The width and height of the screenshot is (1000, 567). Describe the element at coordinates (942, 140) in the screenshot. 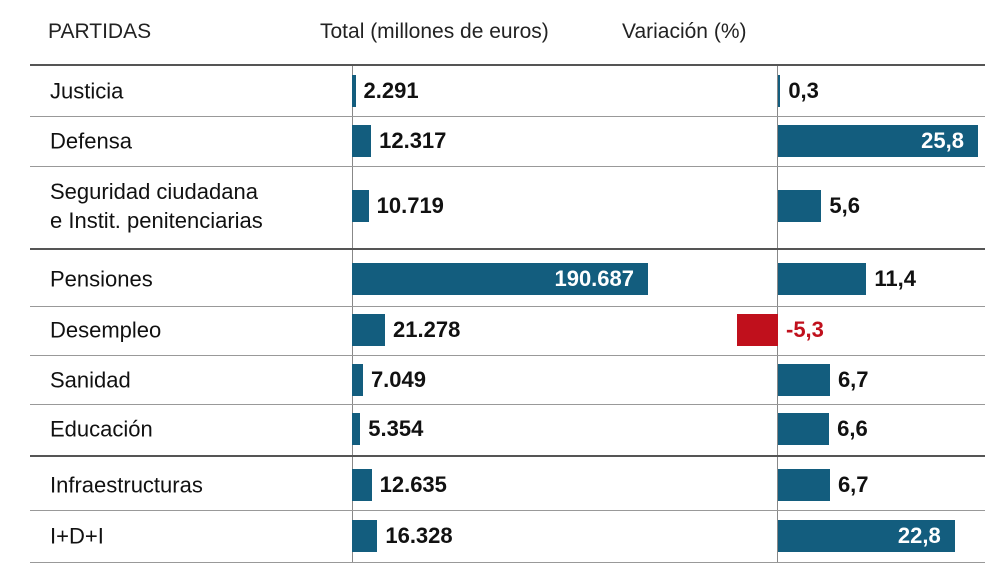

I see `value-label: 25,8` at that location.